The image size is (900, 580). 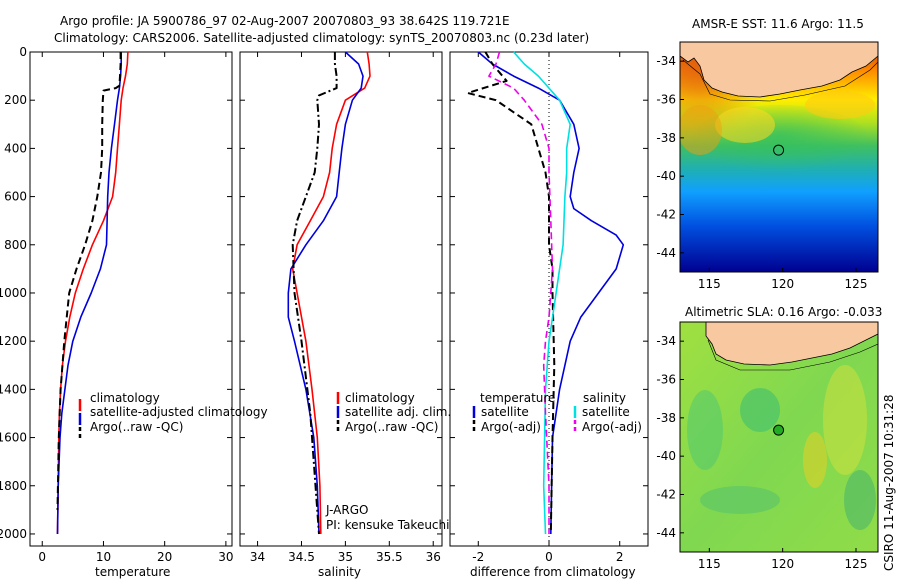 I want to click on sst-map-title: AMSR-E SST: 11.6 Argo: 11.5, so click(x=778, y=24).